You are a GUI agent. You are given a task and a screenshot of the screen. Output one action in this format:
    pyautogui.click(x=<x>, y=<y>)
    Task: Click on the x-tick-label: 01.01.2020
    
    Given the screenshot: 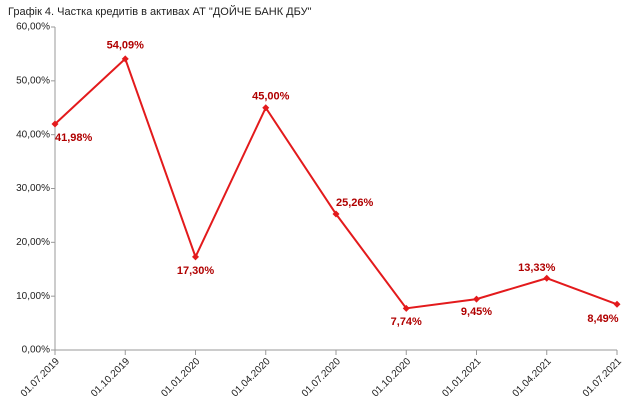 What is the action you would take?
    pyautogui.click(x=180, y=377)
    